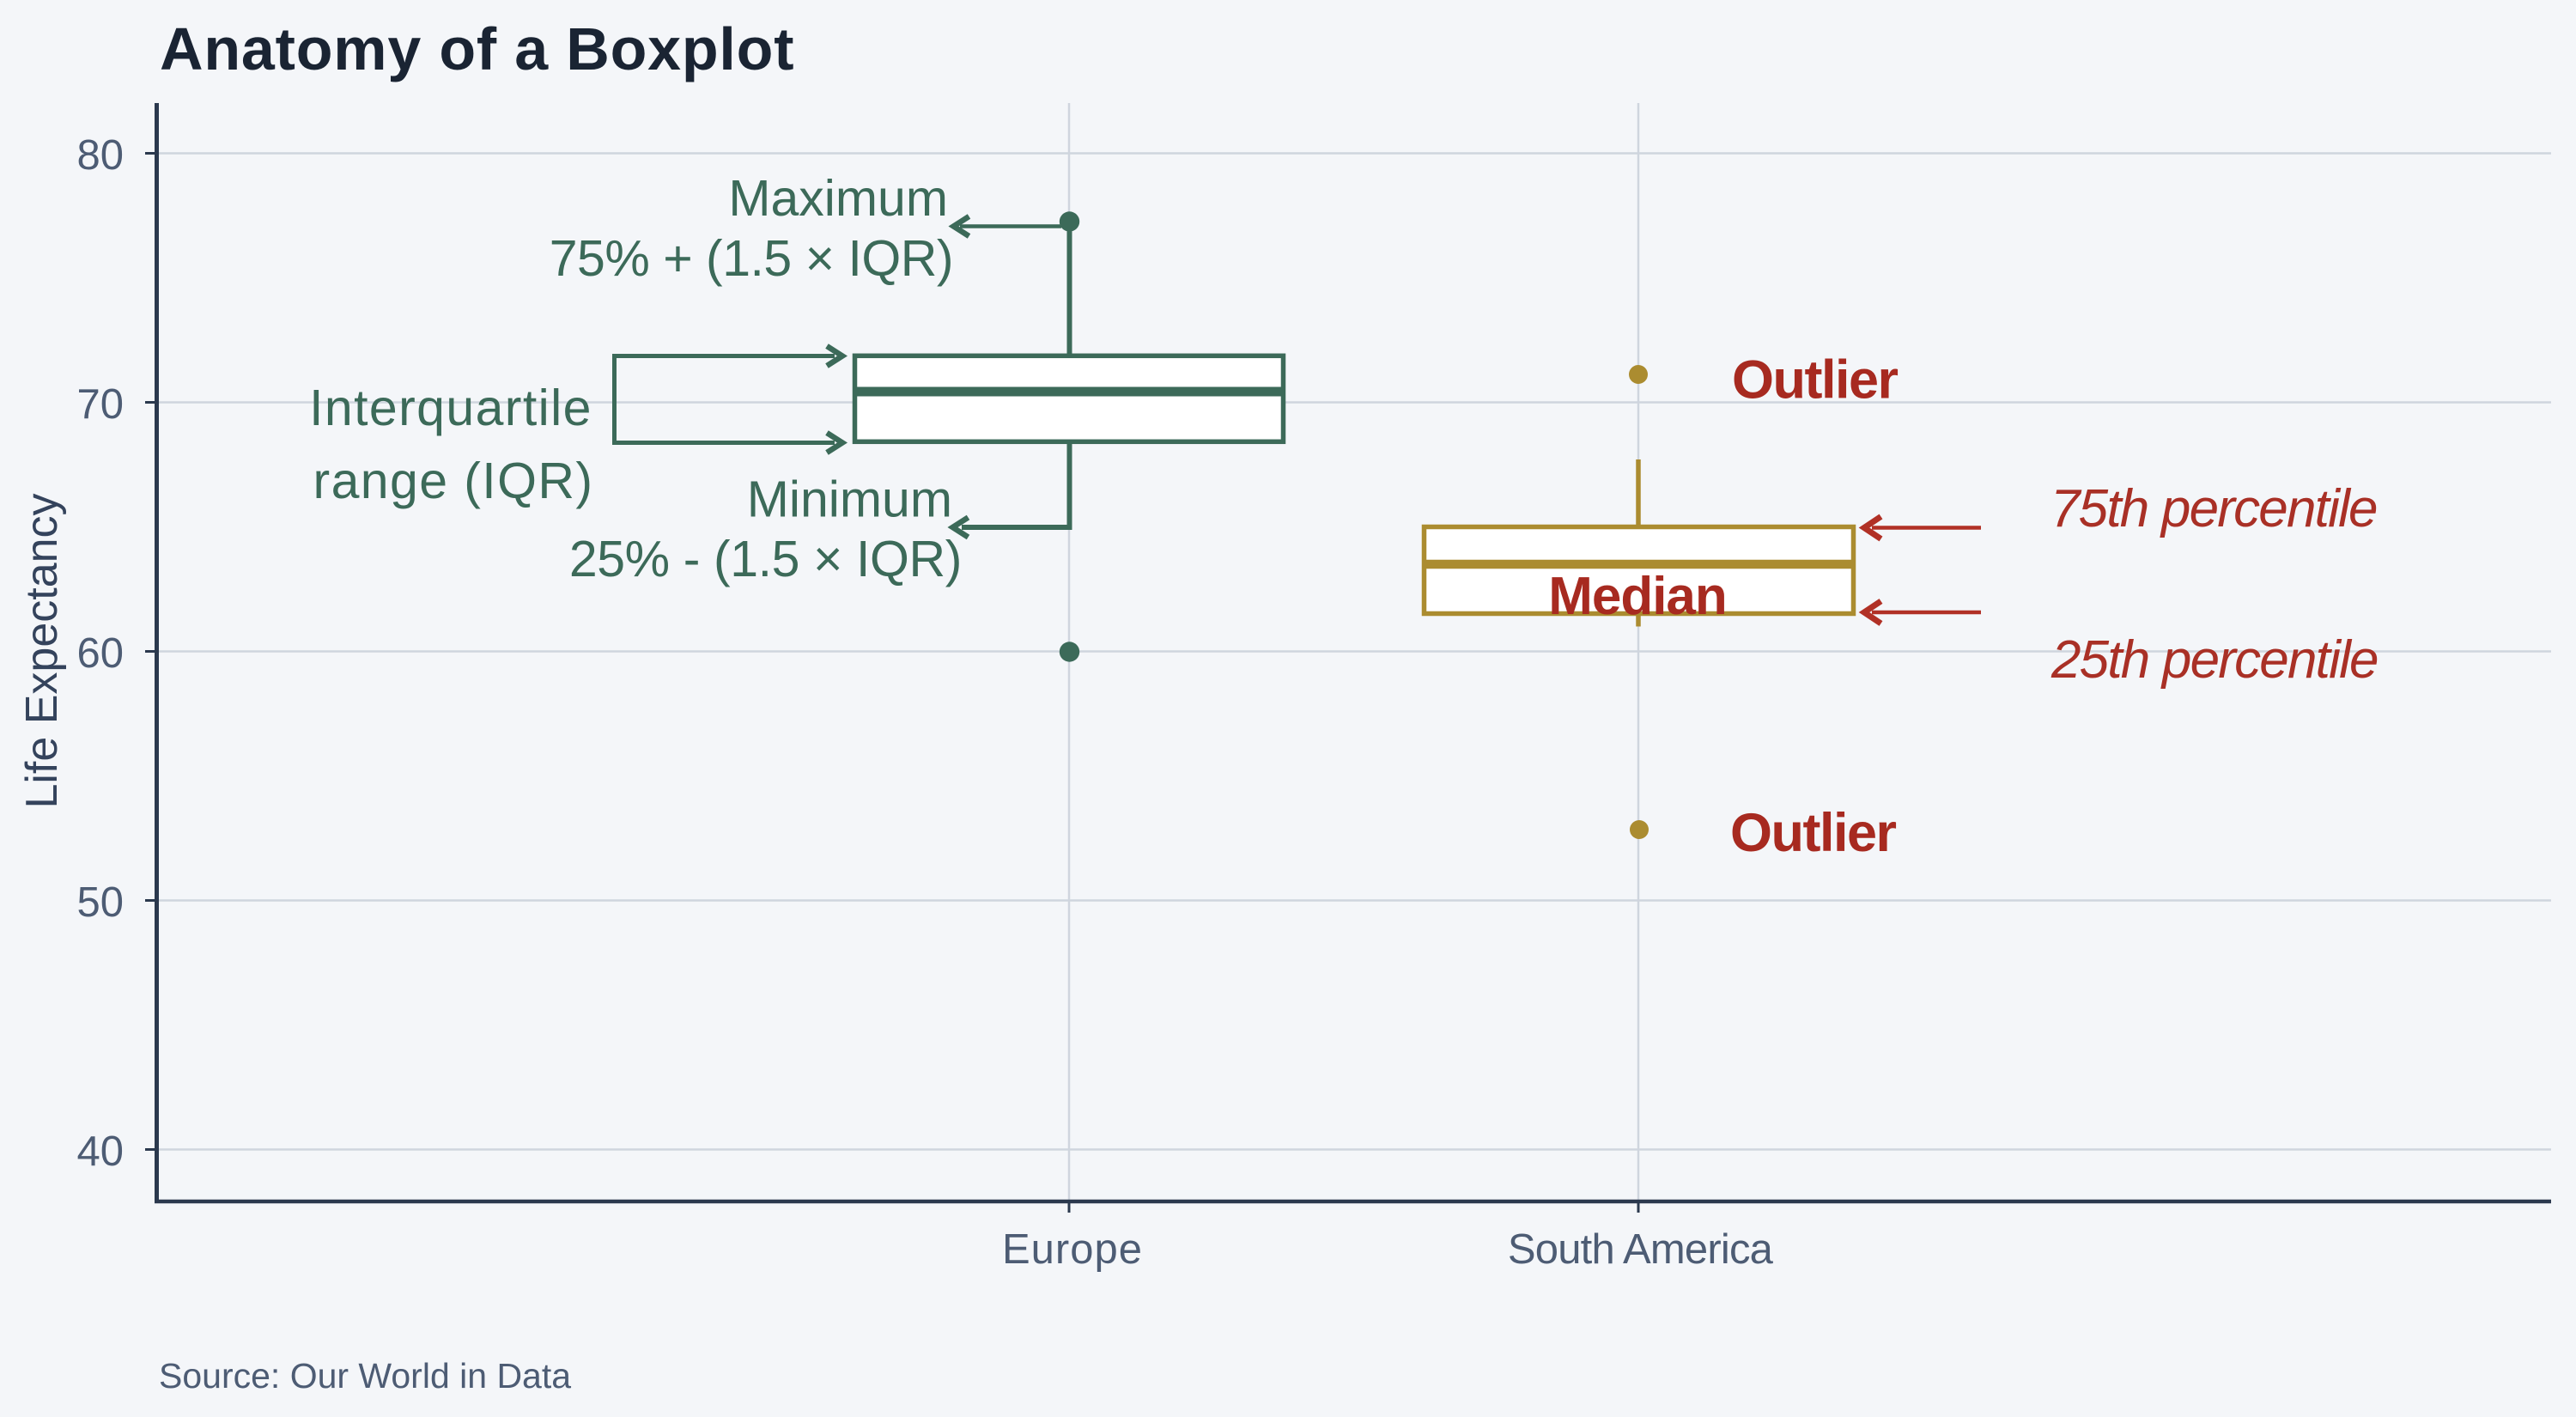 The image size is (2576, 1417). What do you see at coordinates (100, 155) in the screenshot?
I see `svg-text: 80` at bounding box center [100, 155].